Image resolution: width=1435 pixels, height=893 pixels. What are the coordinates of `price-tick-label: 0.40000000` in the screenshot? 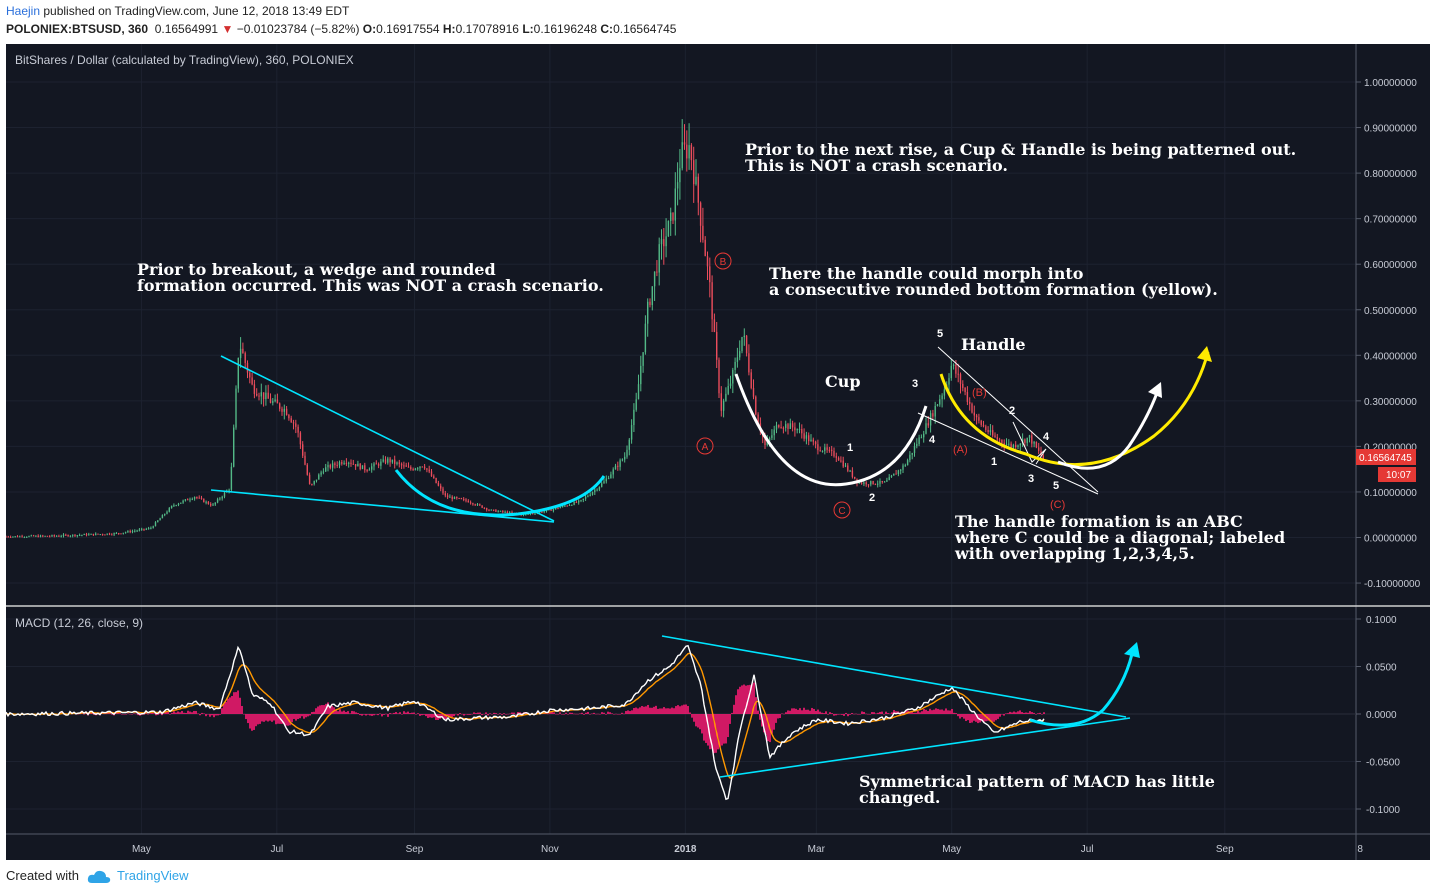 It's located at (1390, 356).